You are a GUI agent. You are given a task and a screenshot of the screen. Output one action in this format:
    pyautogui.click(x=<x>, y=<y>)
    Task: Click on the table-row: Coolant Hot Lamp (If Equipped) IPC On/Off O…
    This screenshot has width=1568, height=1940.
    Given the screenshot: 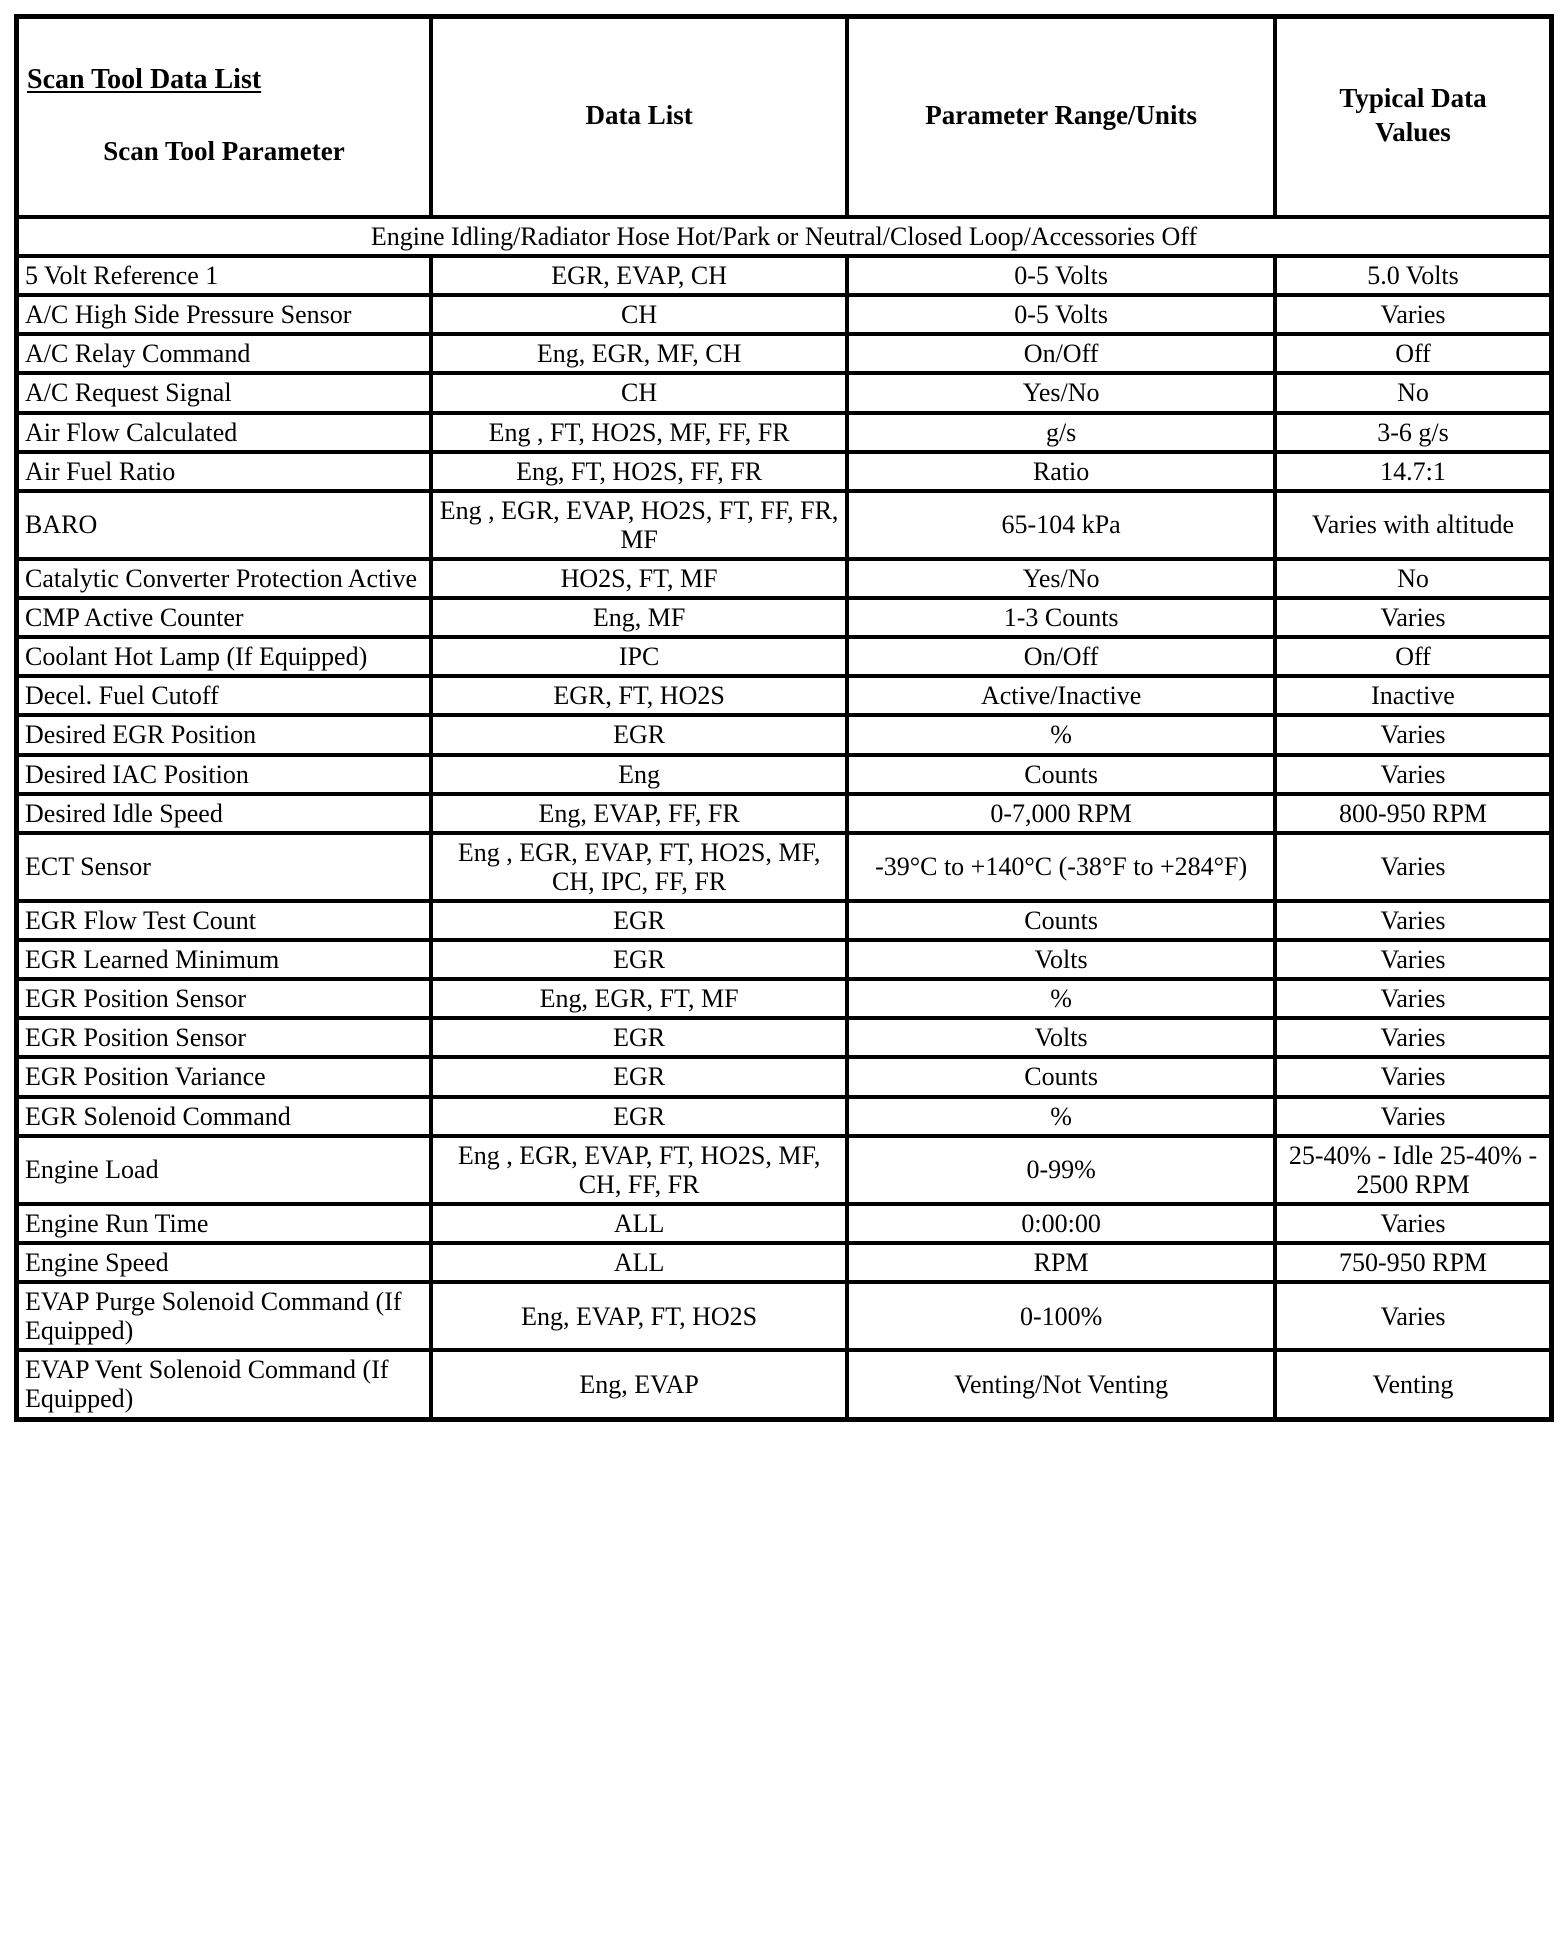 What is the action you would take?
    pyautogui.click(x=784, y=657)
    